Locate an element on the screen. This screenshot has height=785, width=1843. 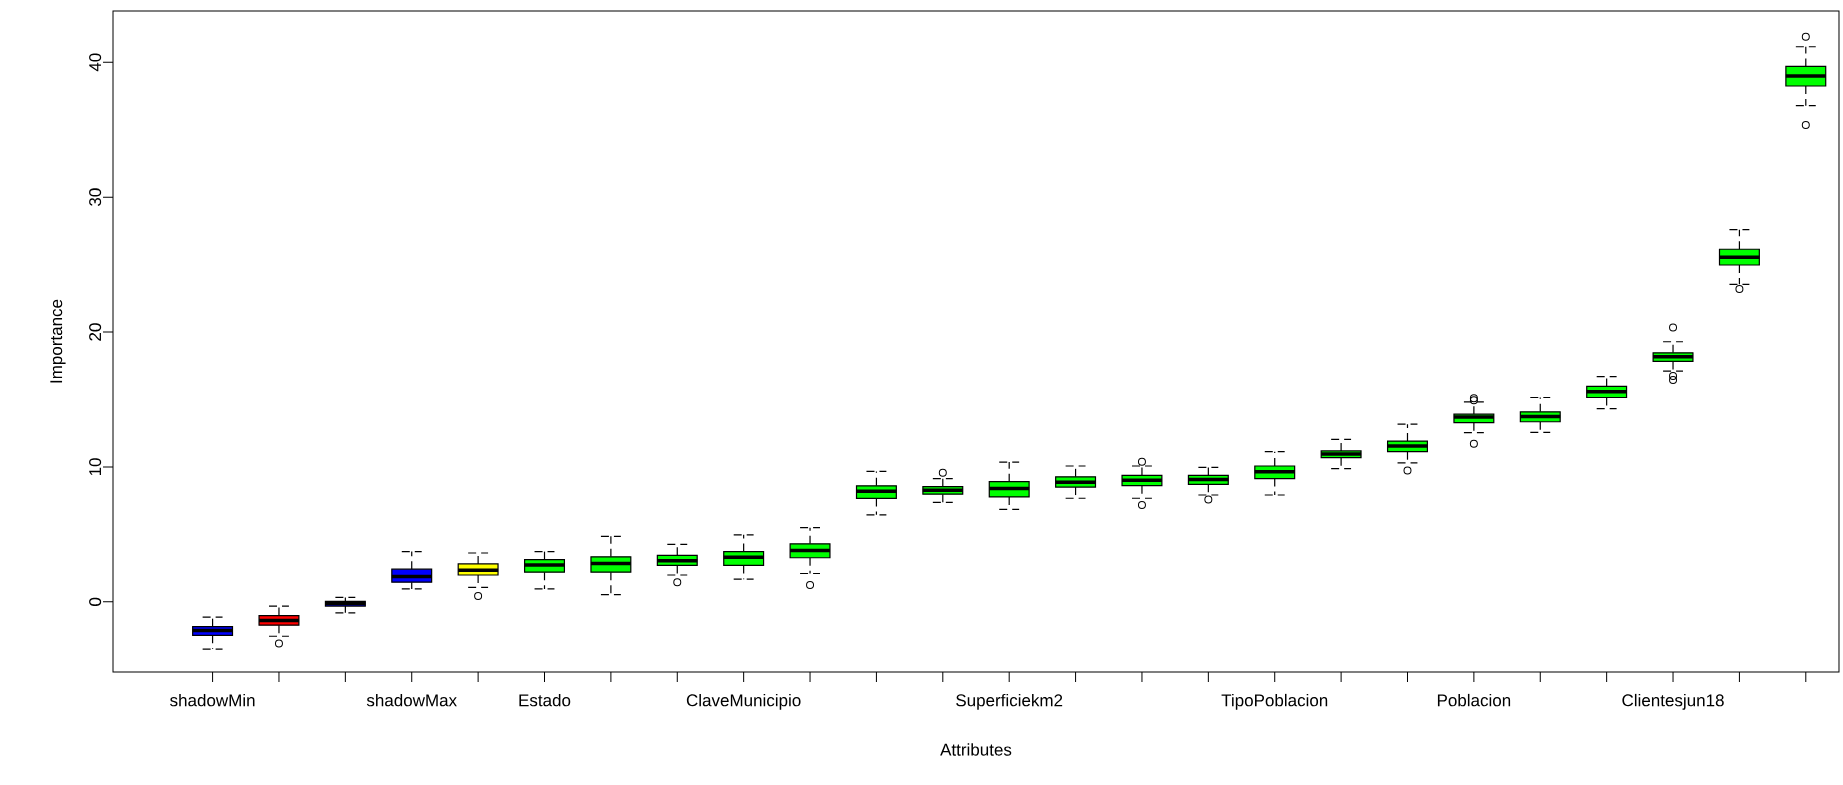
y-tick-label: 30 is located at coordinates (95, 197).